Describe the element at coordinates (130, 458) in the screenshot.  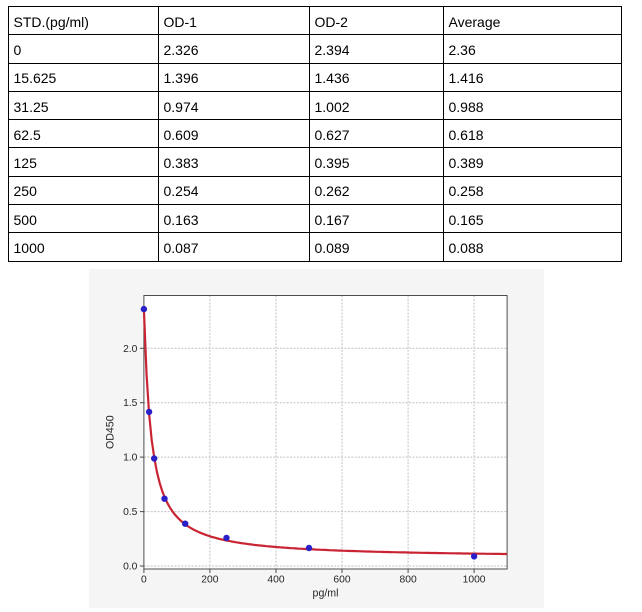
I see `svg-text: 1.0` at that location.